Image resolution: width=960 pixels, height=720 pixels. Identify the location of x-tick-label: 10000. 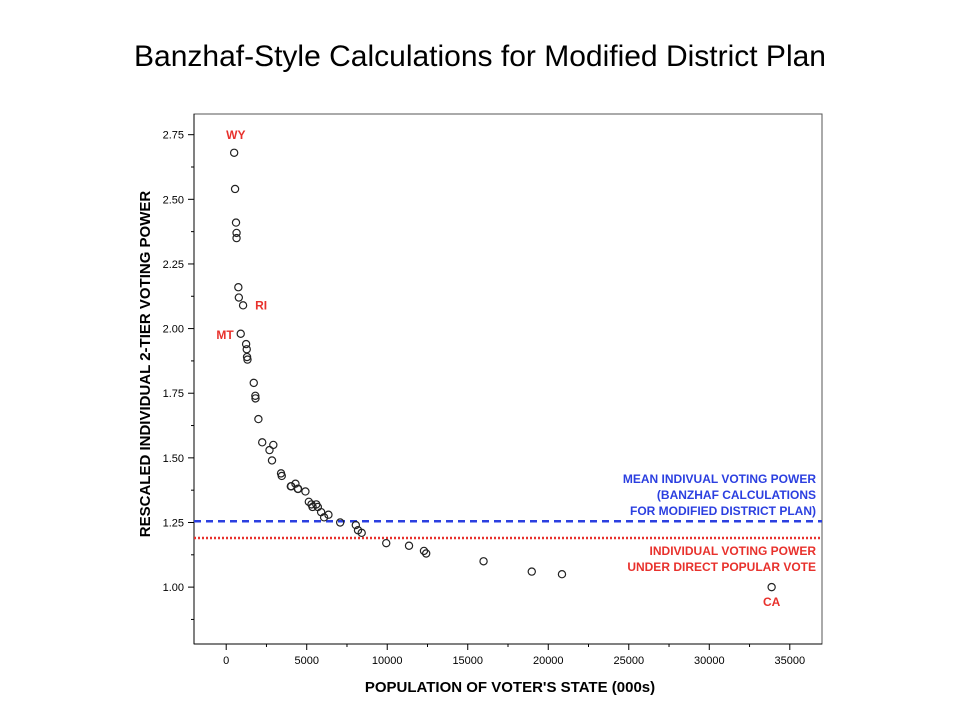
(387, 661).